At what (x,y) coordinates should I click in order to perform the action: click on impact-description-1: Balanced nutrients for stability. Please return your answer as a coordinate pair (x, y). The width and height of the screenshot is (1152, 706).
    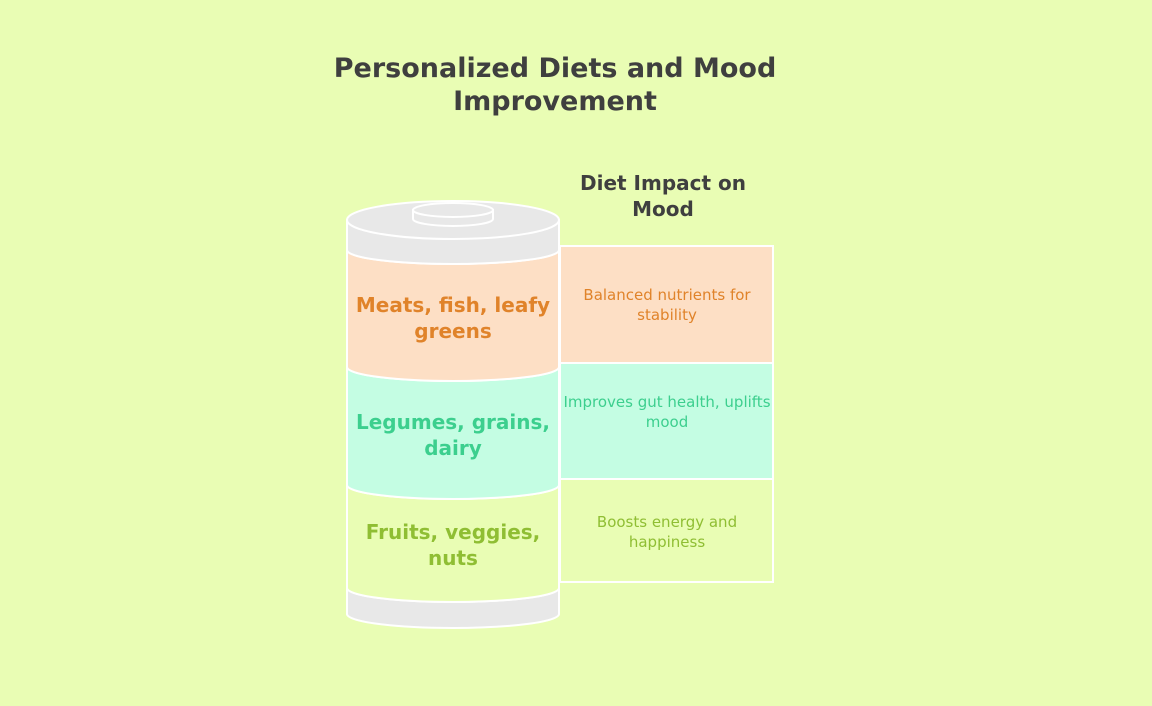
    Looking at the image, I should click on (667, 305).